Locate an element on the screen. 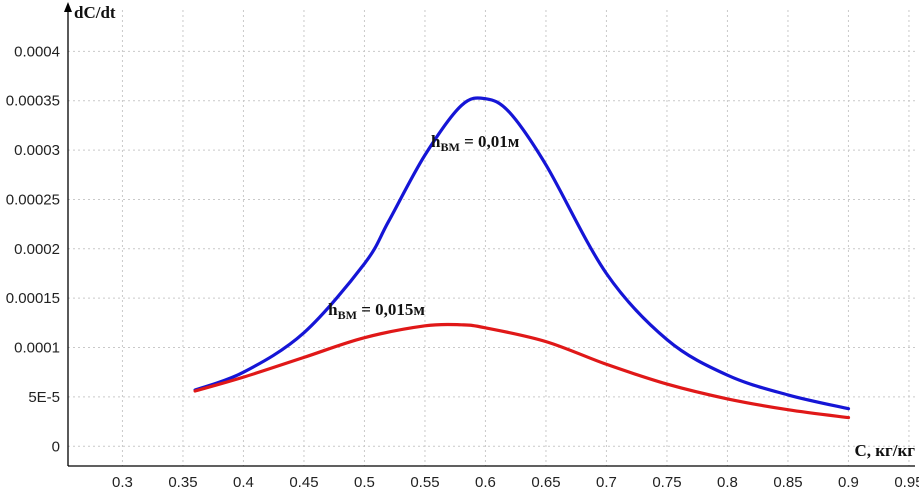 This screenshot has width=919, height=491. y-tick-label: 0.00035 is located at coordinates (33, 101).